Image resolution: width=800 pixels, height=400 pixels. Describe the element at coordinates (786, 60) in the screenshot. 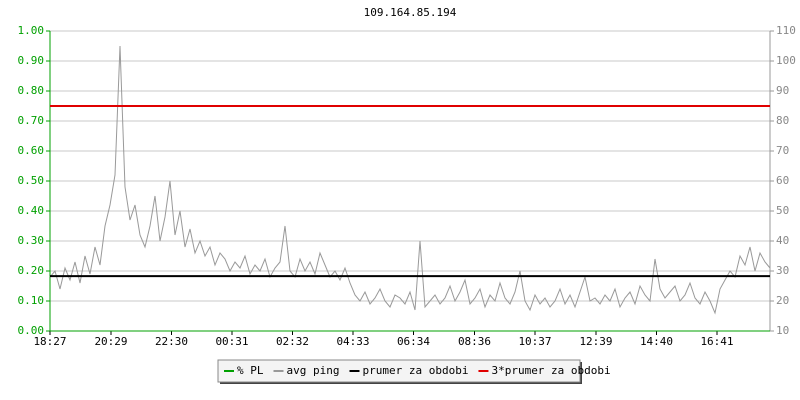

I see `y2-tick-label: 100` at that location.